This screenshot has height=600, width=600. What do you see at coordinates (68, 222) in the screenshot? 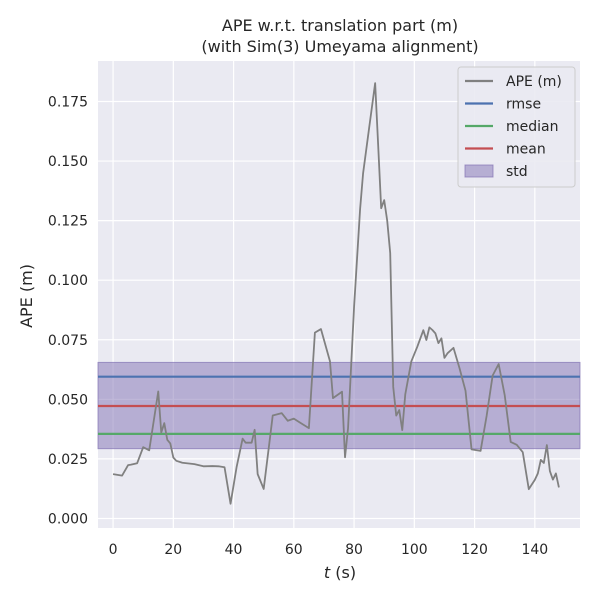
I see `y-tick-label: 0.125` at bounding box center [68, 222].